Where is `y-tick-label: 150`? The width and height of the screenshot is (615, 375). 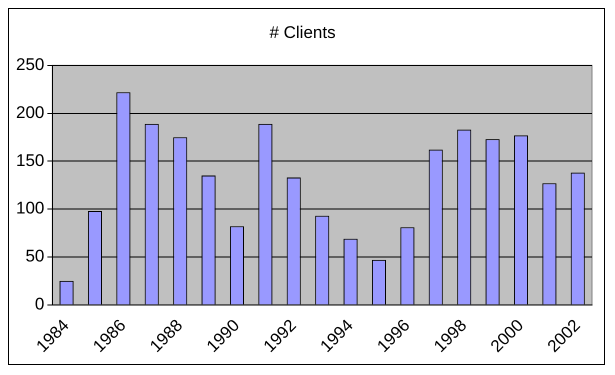 y-tick-label: 150 is located at coordinates (30, 160).